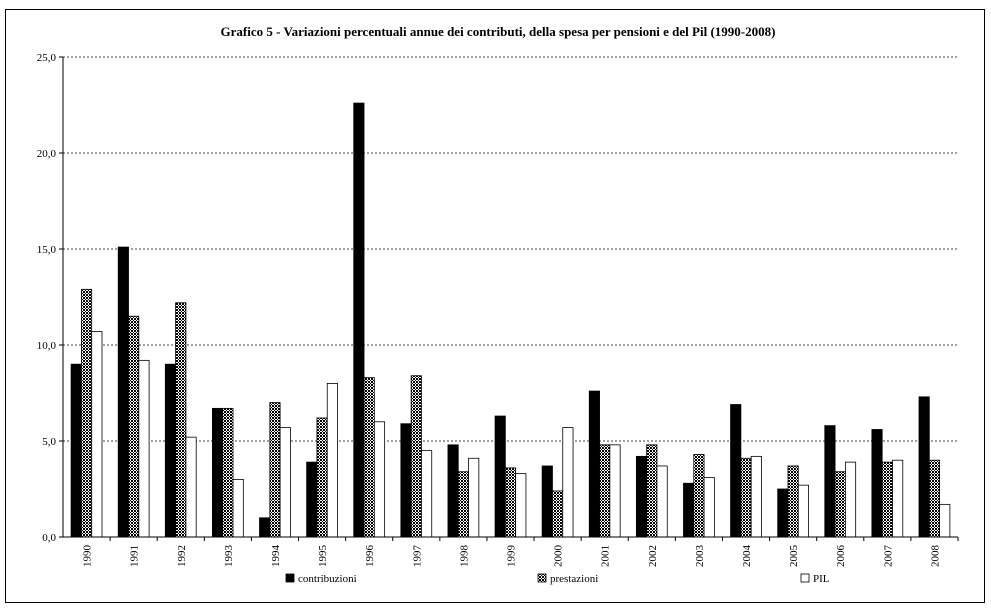  What do you see at coordinates (218, 472) in the screenshot?
I see `bar-contribuzioni-1993` at bounding box center [218, 472].